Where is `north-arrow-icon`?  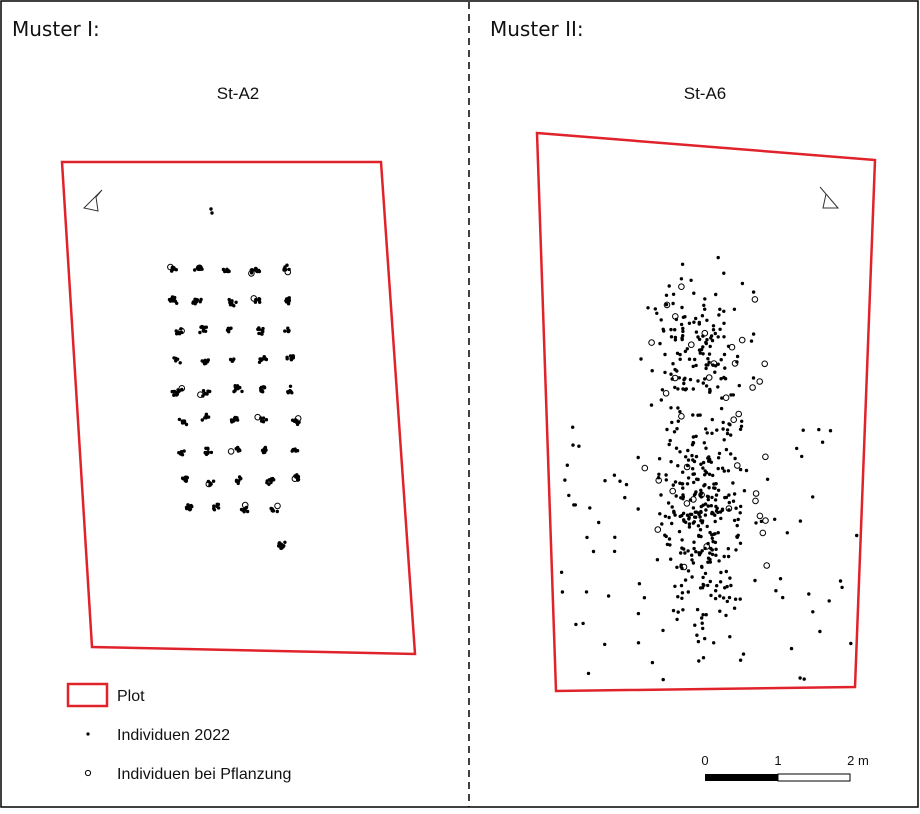
north-arrow-icon is located at coordinates (92, 200).